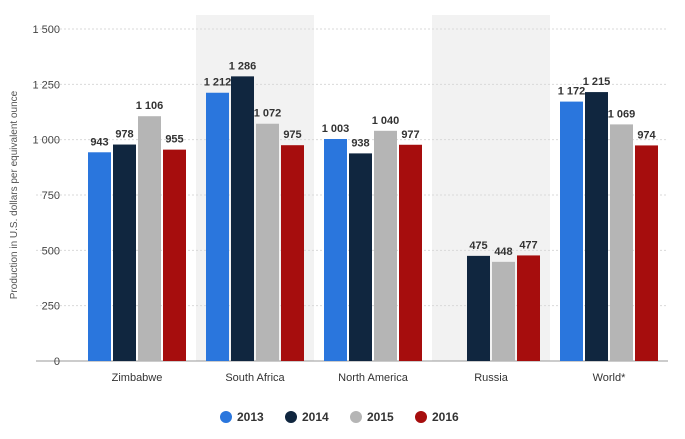 Image resolution: width=685 pixels, height=439 pixels. I want to click on data-label: 477, so click(528, 245).